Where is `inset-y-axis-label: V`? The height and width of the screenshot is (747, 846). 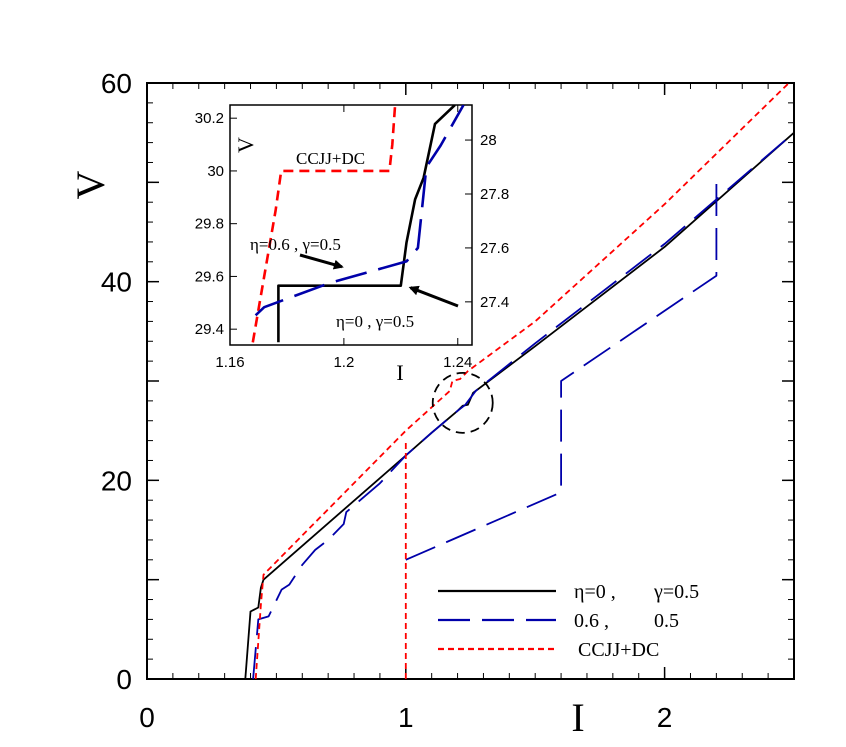
inset-y-axis-label: V is located at coordinates (245, 145).